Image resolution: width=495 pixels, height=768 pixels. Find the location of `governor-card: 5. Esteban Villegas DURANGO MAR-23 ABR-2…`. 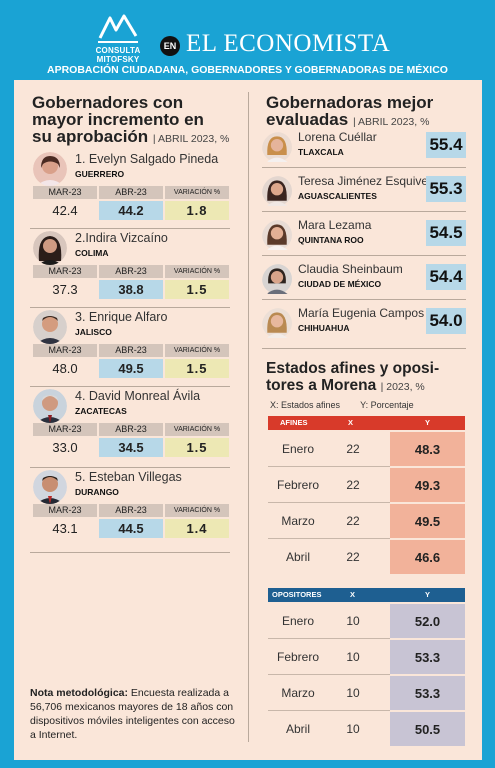

governor-card: 5. Esteban Villegas DURANGO MAR-23 ABR-2… is located at coordinates (131, 509).